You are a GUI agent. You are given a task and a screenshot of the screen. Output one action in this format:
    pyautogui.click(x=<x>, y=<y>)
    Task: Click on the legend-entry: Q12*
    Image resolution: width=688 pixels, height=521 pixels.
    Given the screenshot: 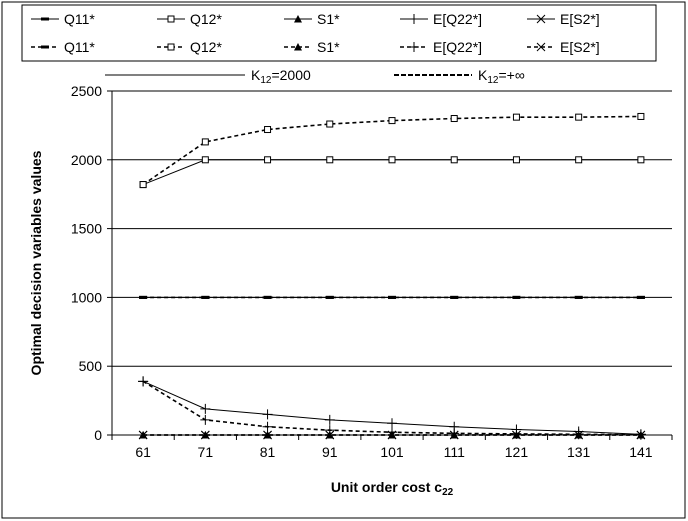 What is the action you would take?
    pyautogui.click(x=189, y=47)
    